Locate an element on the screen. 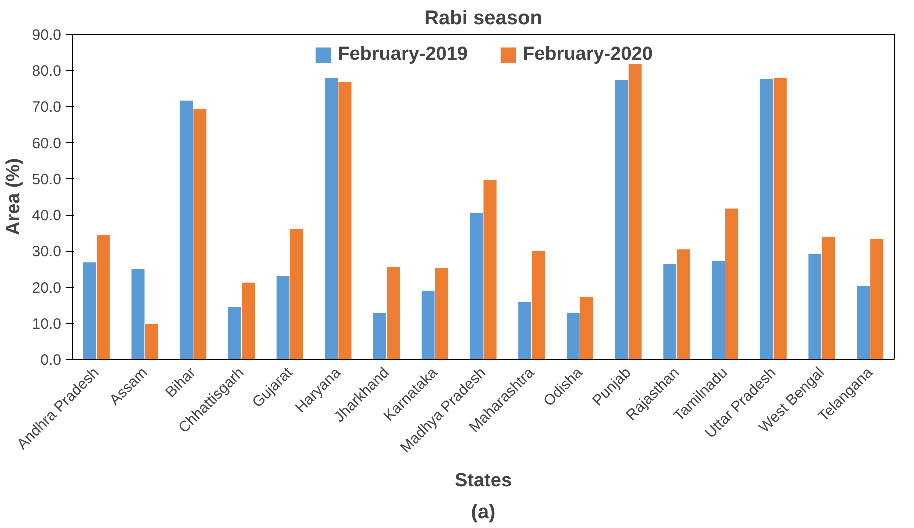 This screenshot has height=528, width=914. y-tick-label: 30.0 is located at coordinates (47, 252).